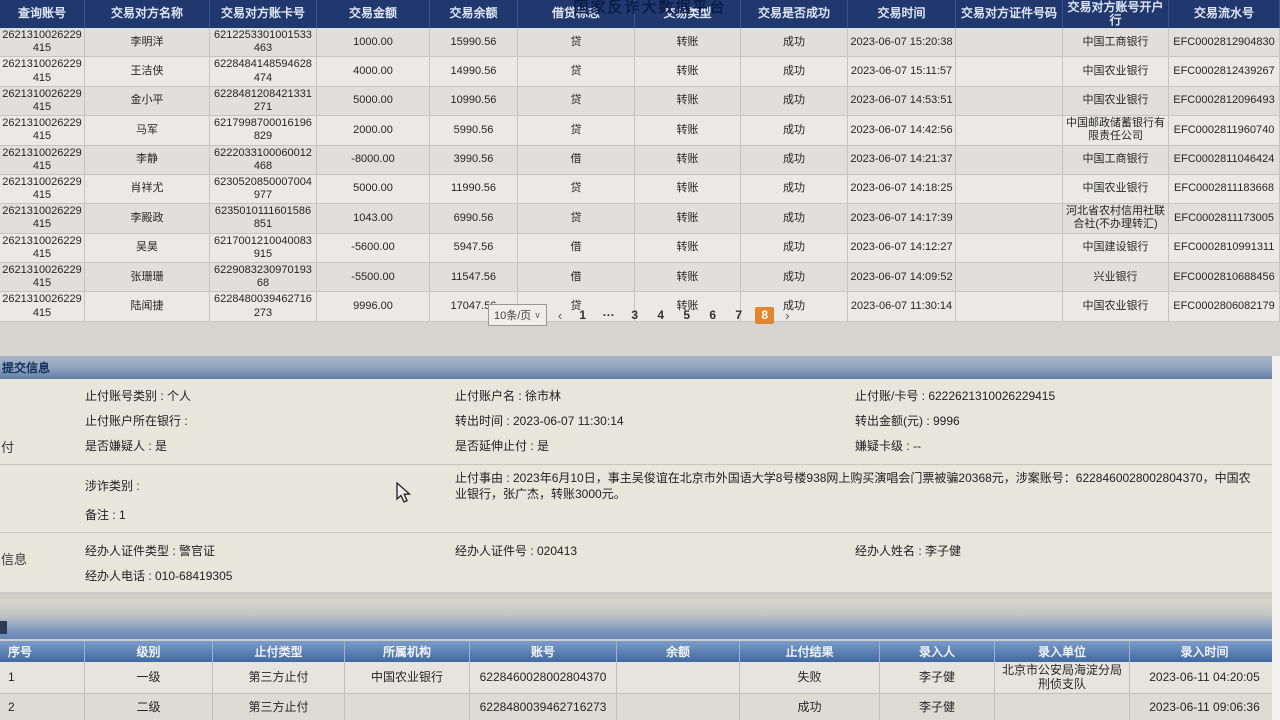  I want to click on page-list: 1 ··· 3 4 5 6 7 8, so click(674, 315).